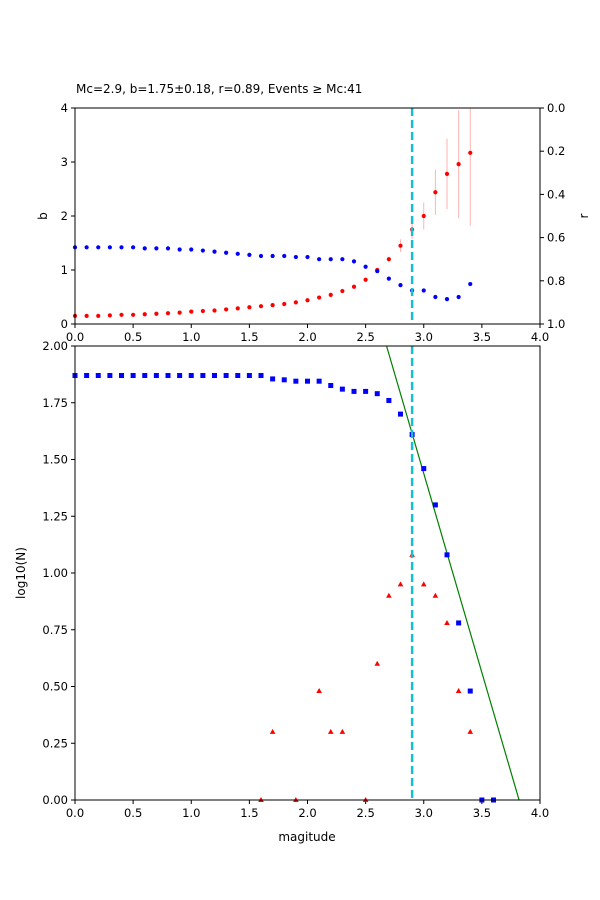  What do you see at coordinates (55, 743) in the screenshot?
I see `y-tick-label: 0.25` at bounding box center [55, 743].